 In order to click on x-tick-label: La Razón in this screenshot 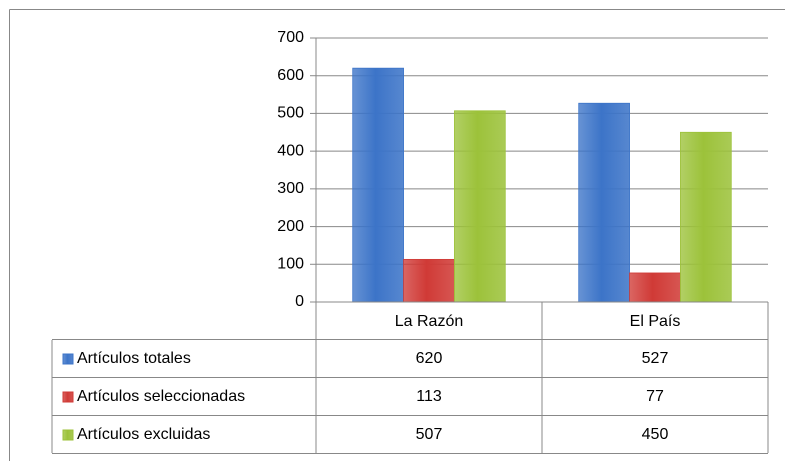, I will do `click(429, 321)`.